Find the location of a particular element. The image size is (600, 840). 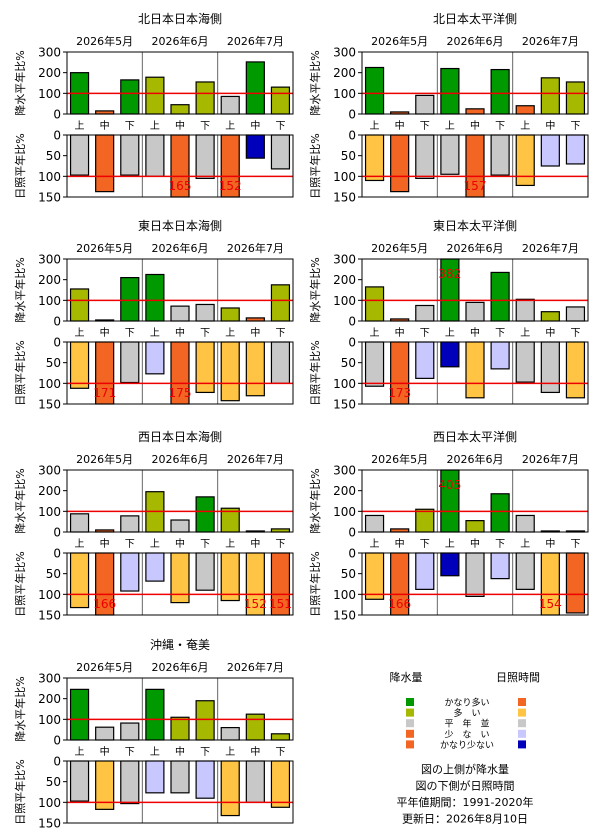

legend-item-label: 少 な い is located at coordinates (466, 734).